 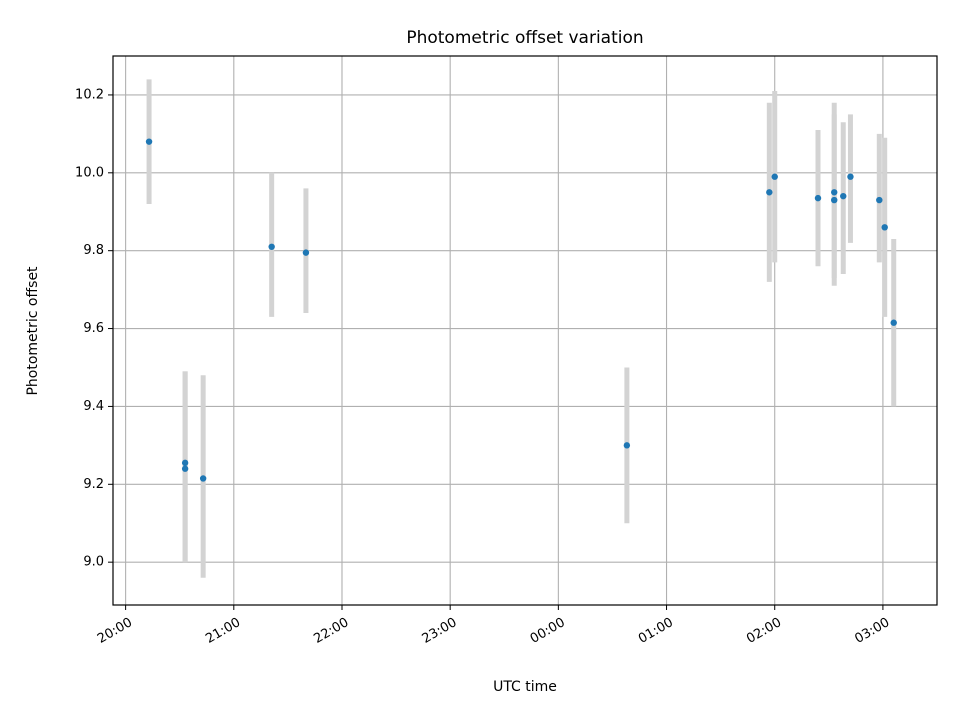 I want to click on y-tick-label: 9.4, so click(x=93, y=406).